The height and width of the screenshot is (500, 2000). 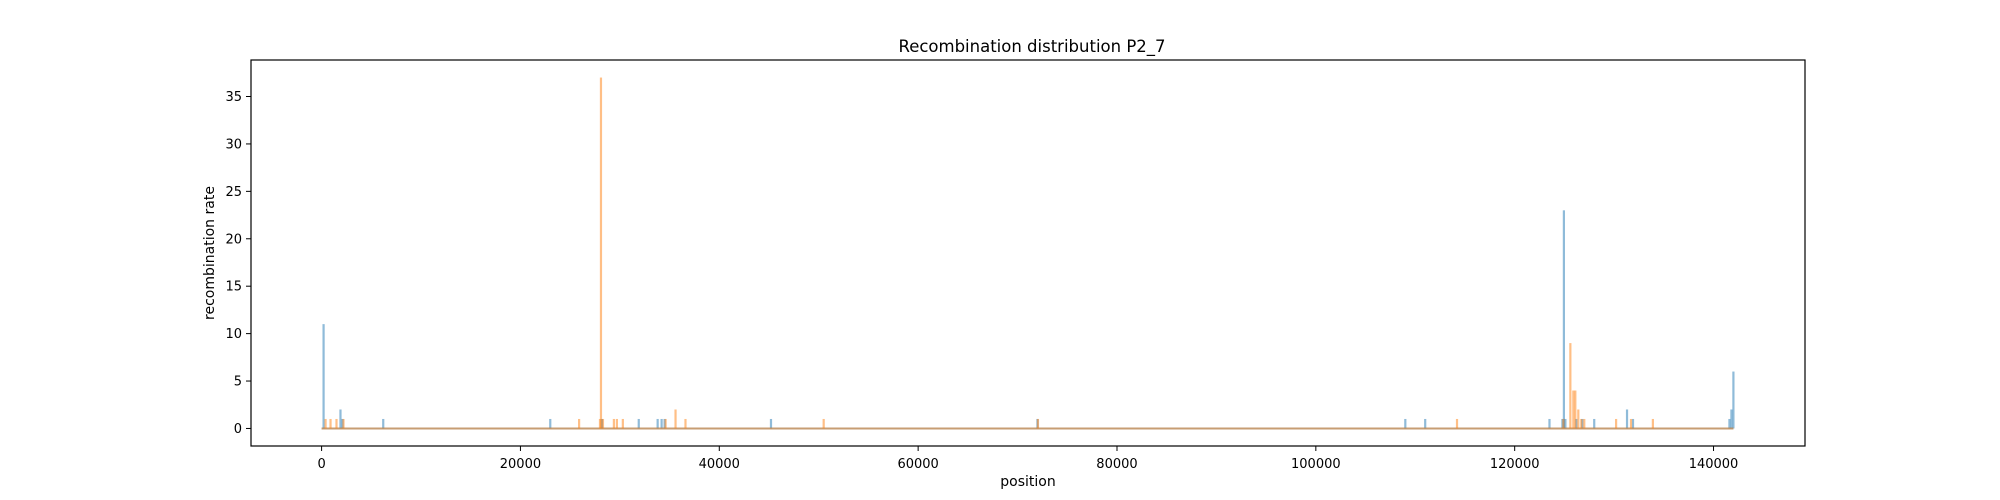 I want to click on y-axis-label: recombination rate, so click(x=210, y=253).